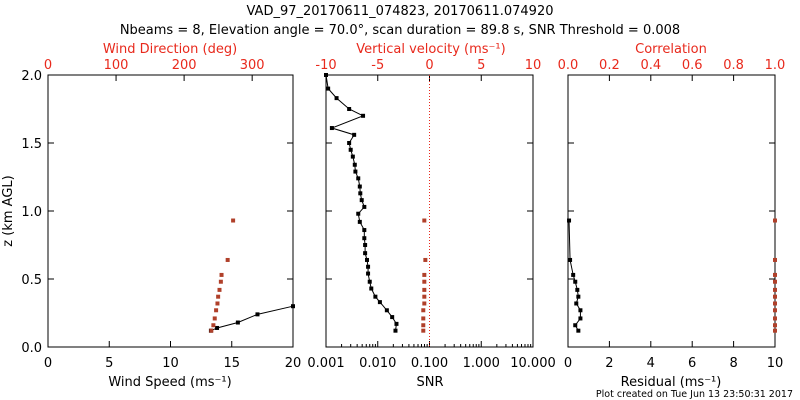 The width and height of the screenshot is (800, 400). What do you see at coordinates (775, 65) in the screenshot?
I see `top-tick-label: 1.0` at bounding box center [775, 65].